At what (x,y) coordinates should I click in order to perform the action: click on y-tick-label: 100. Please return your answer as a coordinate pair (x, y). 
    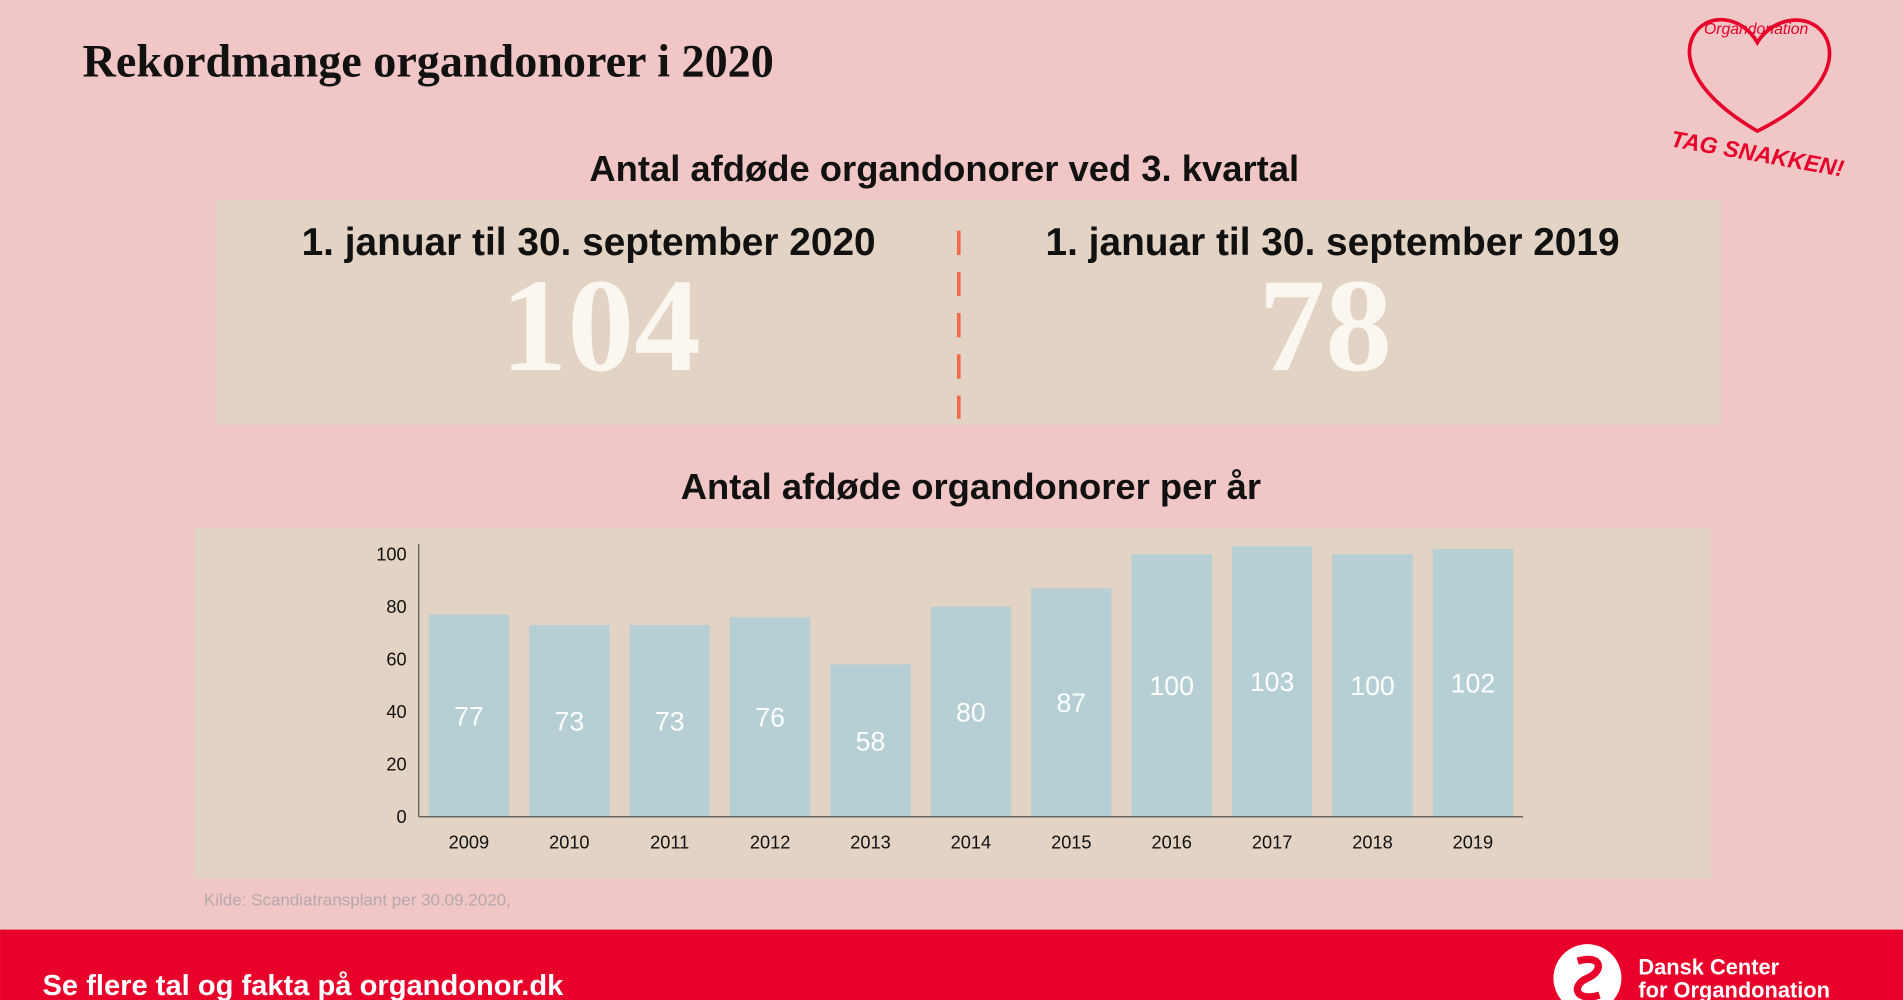
    Looking at the image, I should click on (391, 554).